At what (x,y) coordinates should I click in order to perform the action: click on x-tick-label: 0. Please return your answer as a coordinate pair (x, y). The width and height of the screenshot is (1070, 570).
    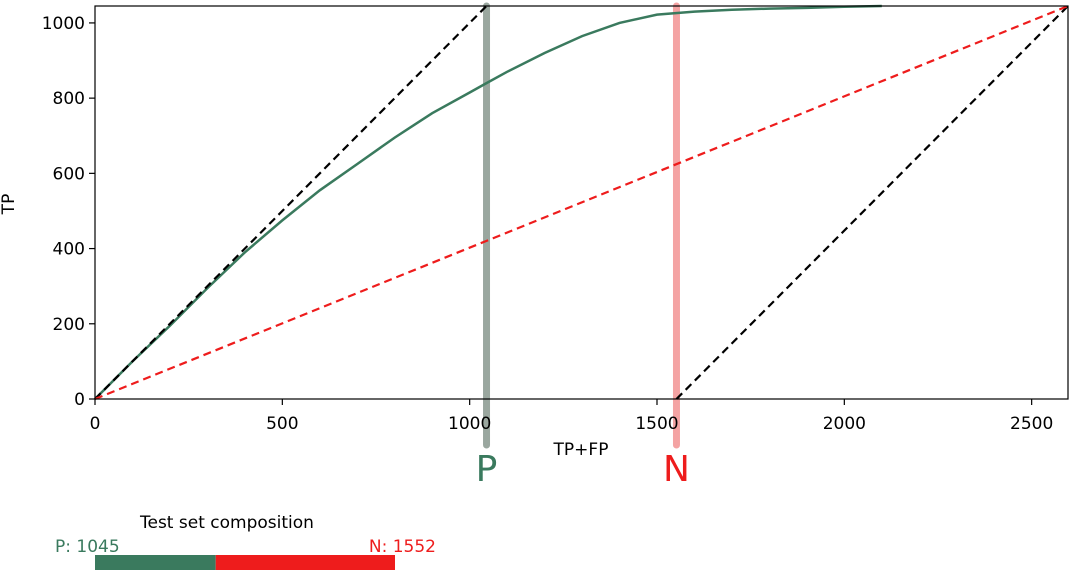
    Looking at the image, I should click on (95, 424).